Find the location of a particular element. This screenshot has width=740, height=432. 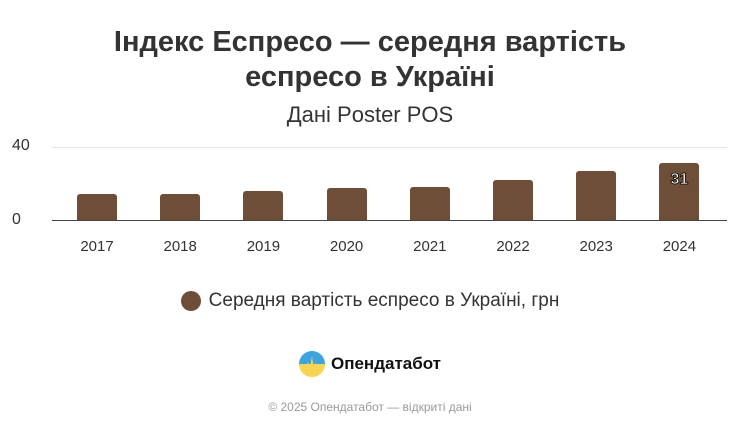

bar-2017 is located at coordinates (97, 207).